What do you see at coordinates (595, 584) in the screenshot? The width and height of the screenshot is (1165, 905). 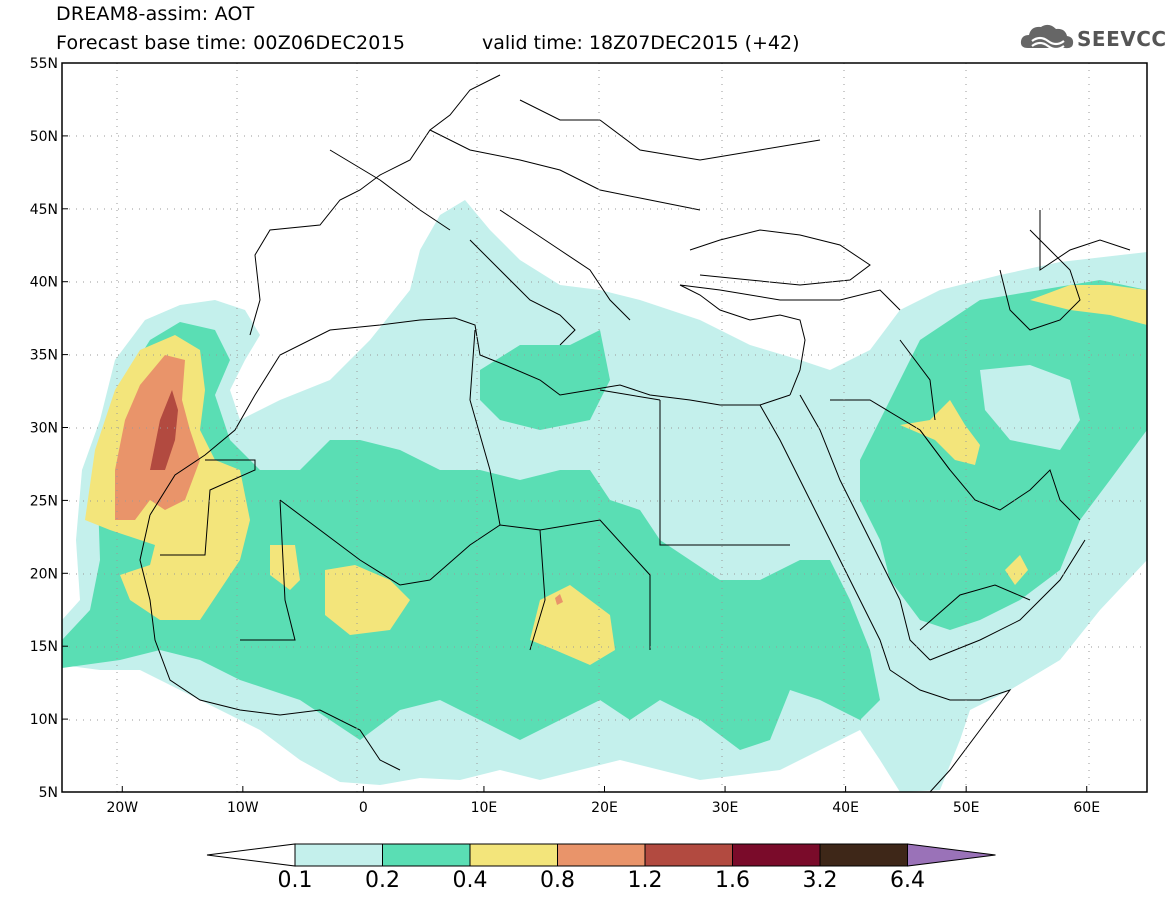 I see `border-libya-chad` at bounding box center [595, 584].